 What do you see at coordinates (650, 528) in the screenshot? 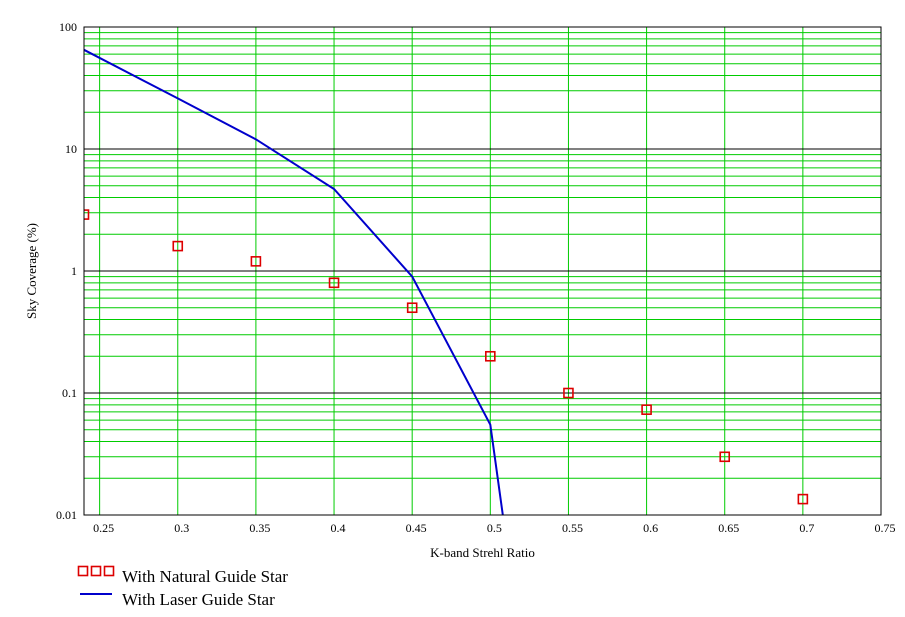
I see `x-tick-label: 0.6` at bounding box center [650, 528].